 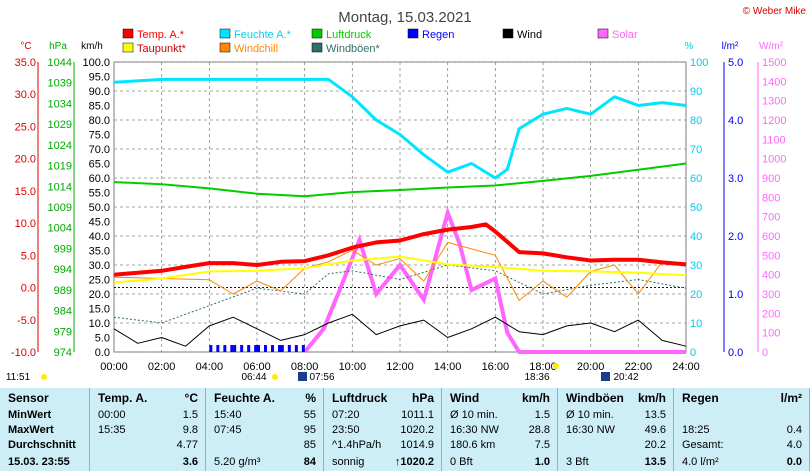 What do you see at coordinates (496, 367) in the screenshot?
I see `time-tick-label: 16:00` at bounding box center [496, 367].